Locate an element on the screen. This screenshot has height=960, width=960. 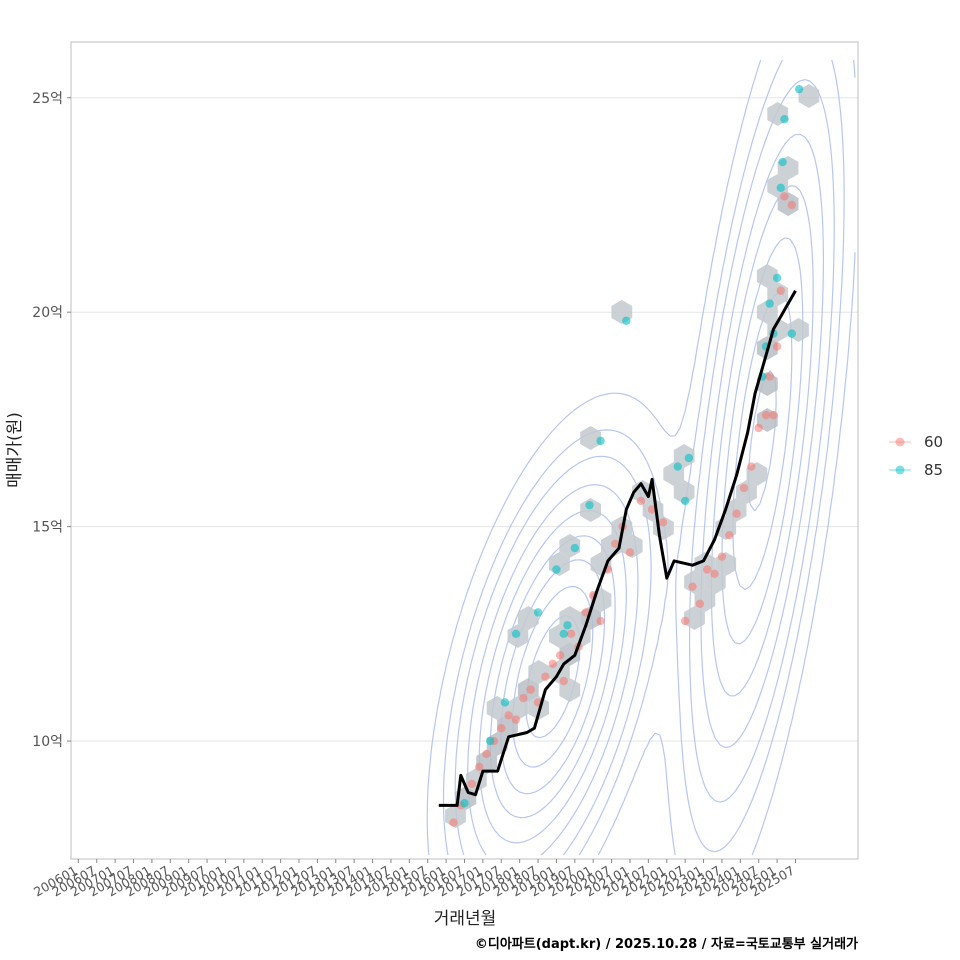
x-axis-title: 거래년월 is located at coordinates (465, 919).